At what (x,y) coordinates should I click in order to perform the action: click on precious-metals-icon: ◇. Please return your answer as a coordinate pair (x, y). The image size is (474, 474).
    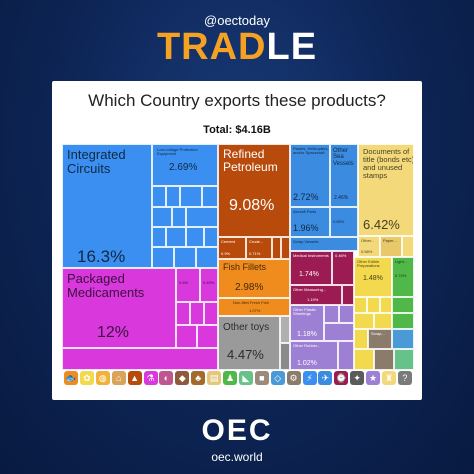
    Looking at the image, I should click on (277, 378).